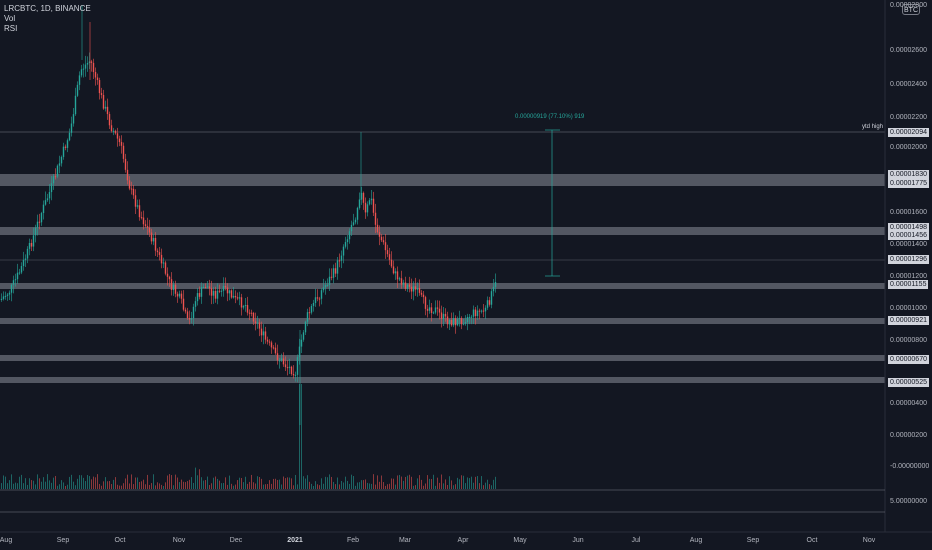  What do you see at coordinates (10, 18) in the screenshot?
I see `volume-legend: Vol` at bounding box center [10, 18].